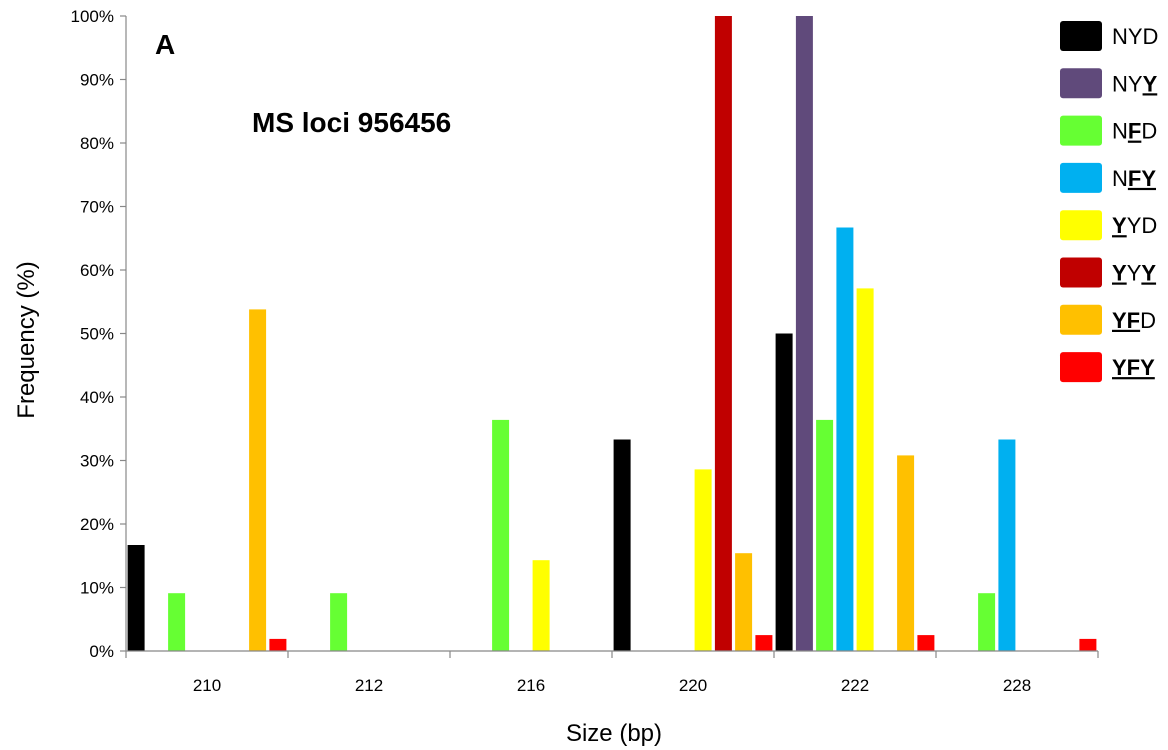 The image size is (1168, 750). I want to click on legend-label: NYY, so click(1135, 83).